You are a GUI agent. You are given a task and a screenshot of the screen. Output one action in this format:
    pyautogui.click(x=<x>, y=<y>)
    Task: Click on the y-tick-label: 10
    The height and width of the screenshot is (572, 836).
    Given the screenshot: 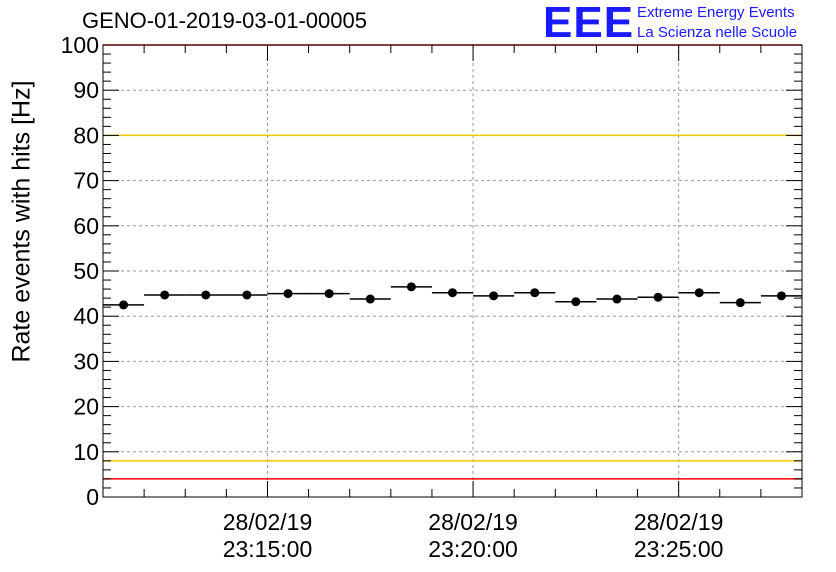 What is the action you would take?
    pyautogui.click(x=86, y=452)
    